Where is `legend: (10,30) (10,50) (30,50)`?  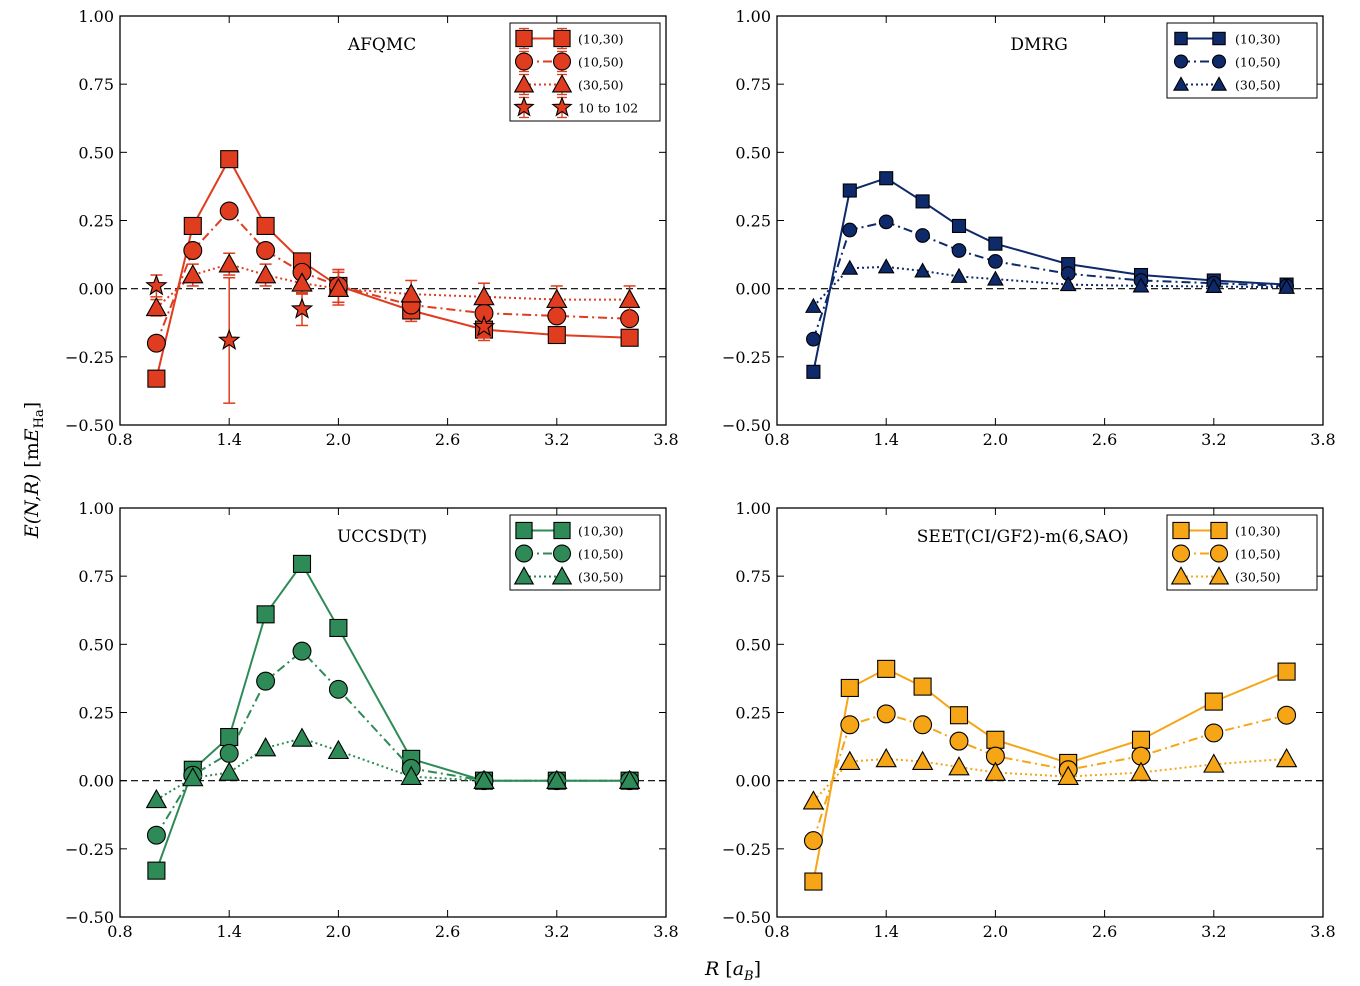 legend: (10,30) (10,50) (30,50) is located at coordinates (585, 552).